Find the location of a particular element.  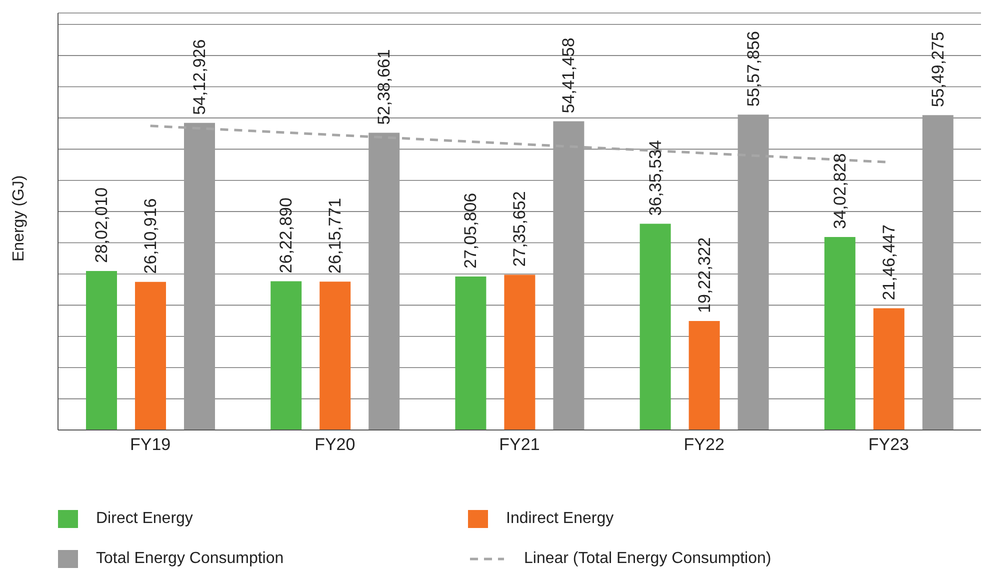

y-axis-title: Energy (GJ) is located at coordinates (19, 218).